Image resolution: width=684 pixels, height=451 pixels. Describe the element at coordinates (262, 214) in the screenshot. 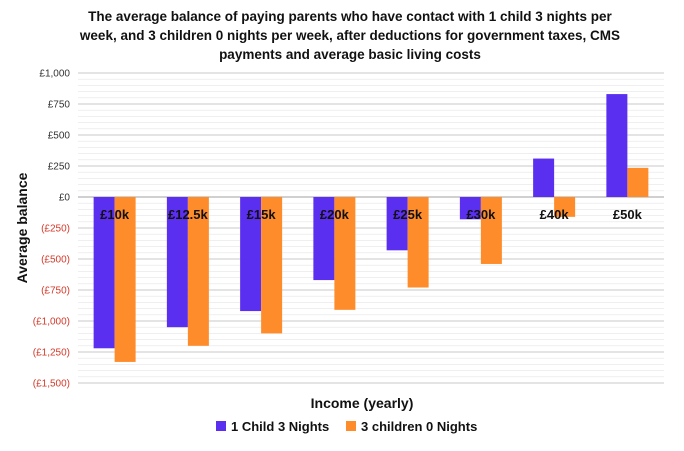

I see `category-label: £15k` at that location.